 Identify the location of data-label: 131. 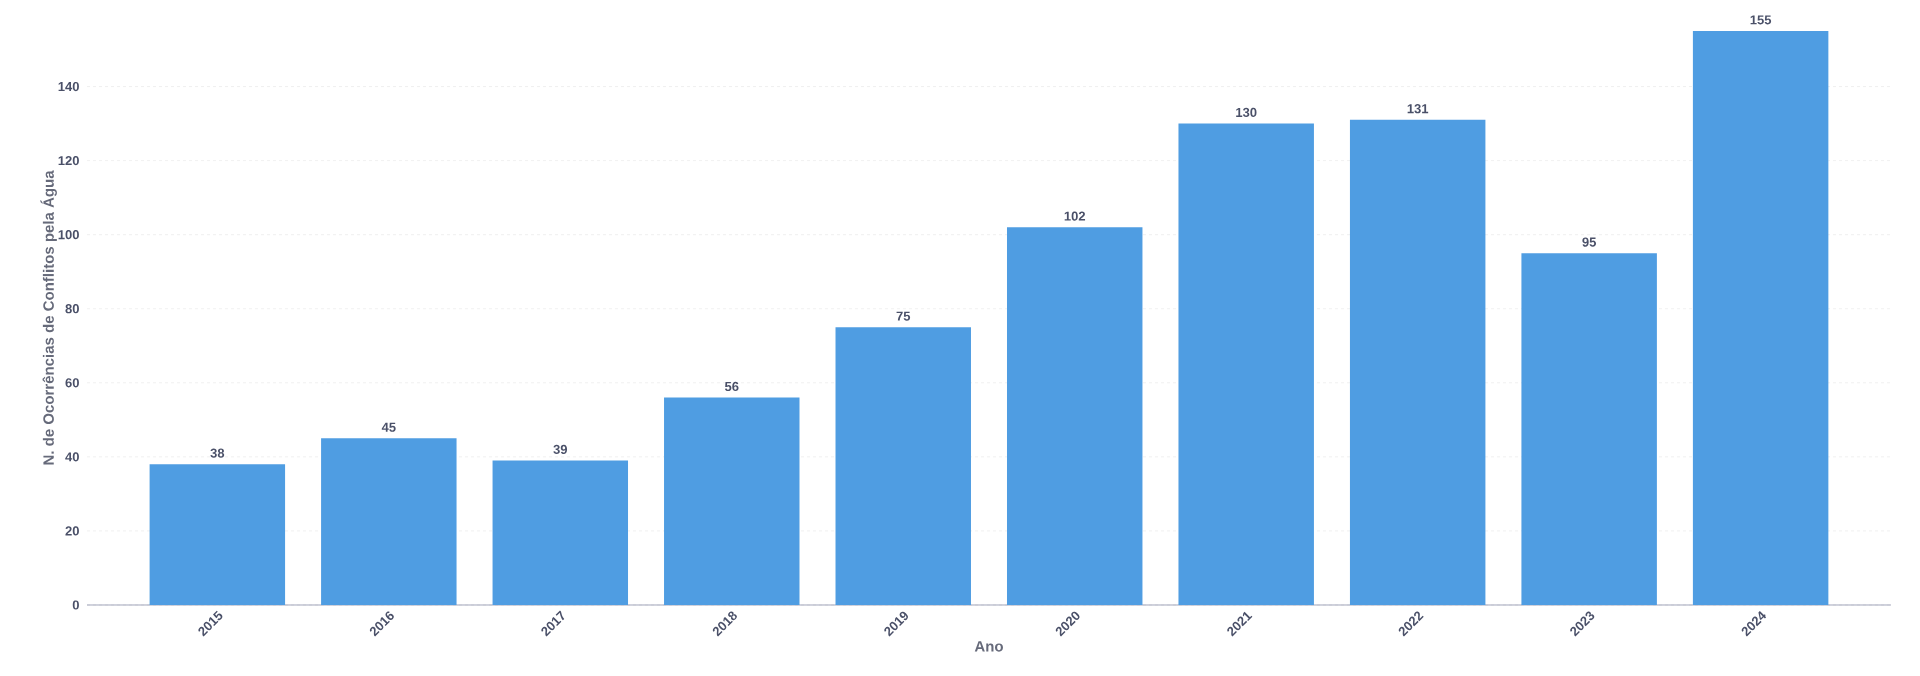
(1418, 109).